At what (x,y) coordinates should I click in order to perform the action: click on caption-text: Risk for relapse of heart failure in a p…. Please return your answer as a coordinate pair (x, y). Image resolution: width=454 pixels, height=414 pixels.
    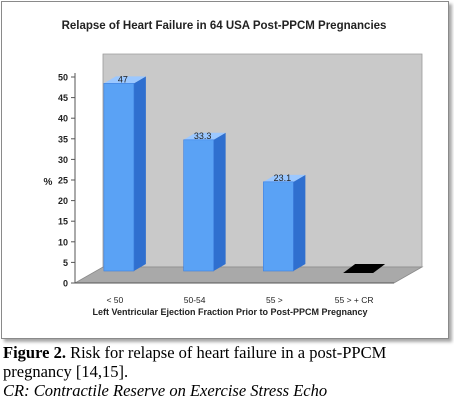
    Looking at the image, I should click on (195, 362).